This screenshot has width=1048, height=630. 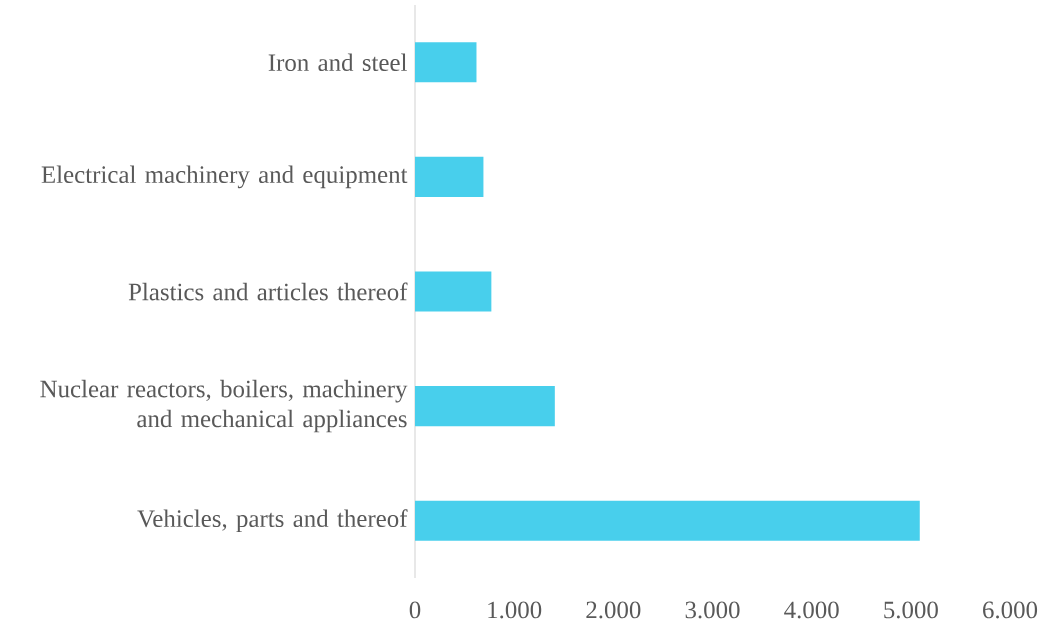 What do you see at coordinates (272, 521) in the screenshot?
I see `y-tick-label: Vehicles, parts and thereof` at bounding box center [272, 521].